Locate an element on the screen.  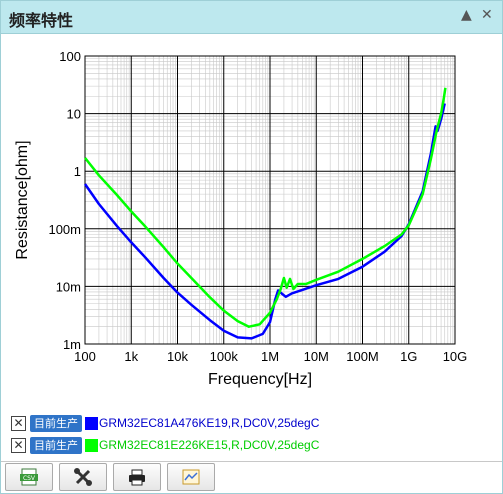
chart-toolbar: CSV is located at coordinates (113, 477).